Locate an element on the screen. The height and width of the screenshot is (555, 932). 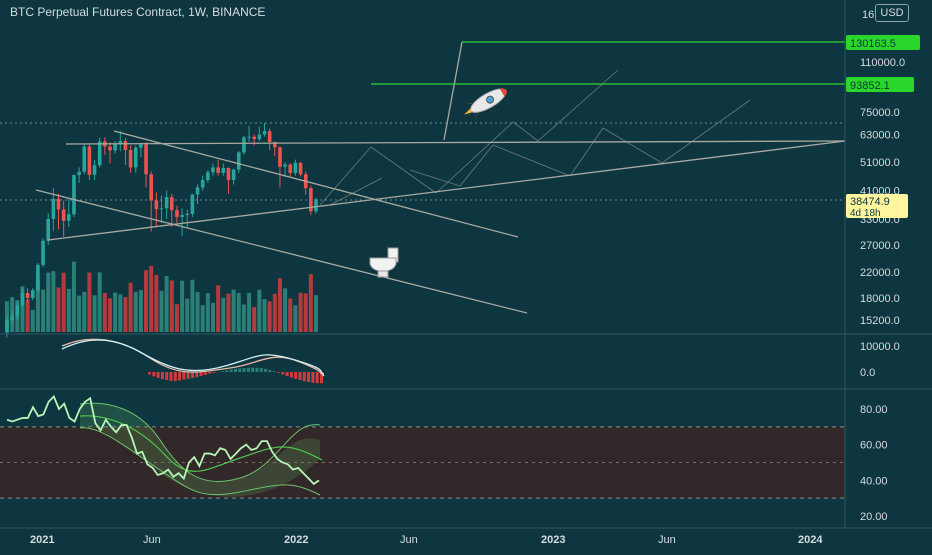
toilet-icon is located at coordinates (384, 262).